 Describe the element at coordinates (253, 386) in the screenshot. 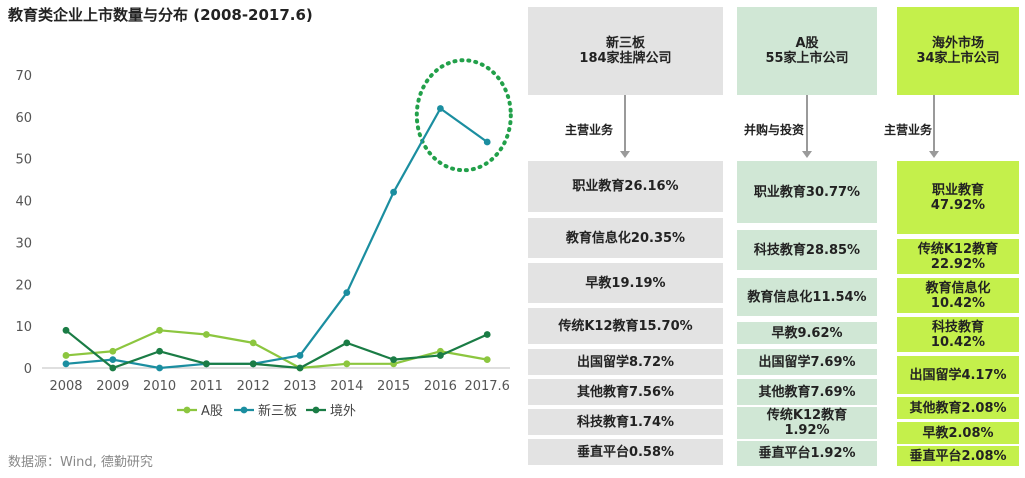

I see `x-tick-label: 2012` at that location.